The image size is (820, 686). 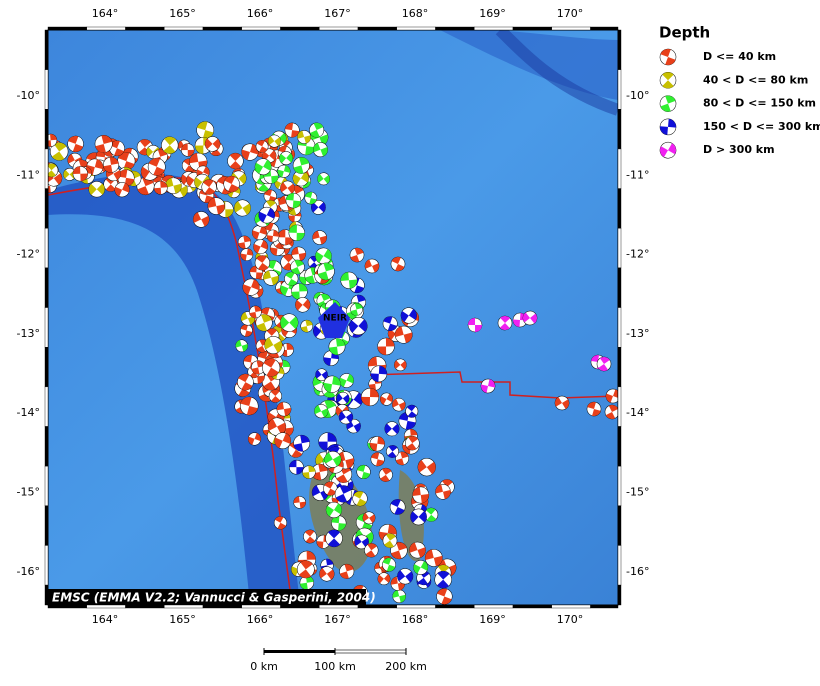 What do you see at coordinates (28, 174) in the screenshot?
I see `lat-label: -11°` at bounding box center [28, 174].